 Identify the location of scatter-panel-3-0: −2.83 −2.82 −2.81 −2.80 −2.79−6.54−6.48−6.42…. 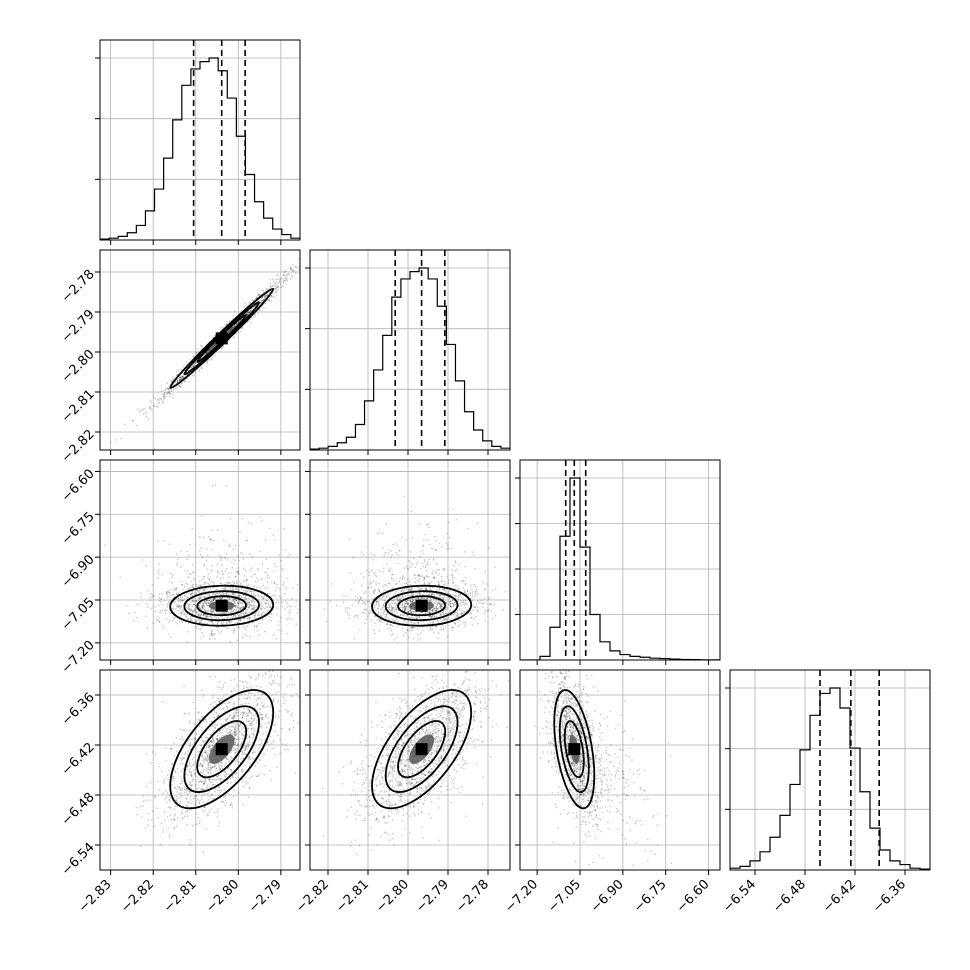
(180, 781).